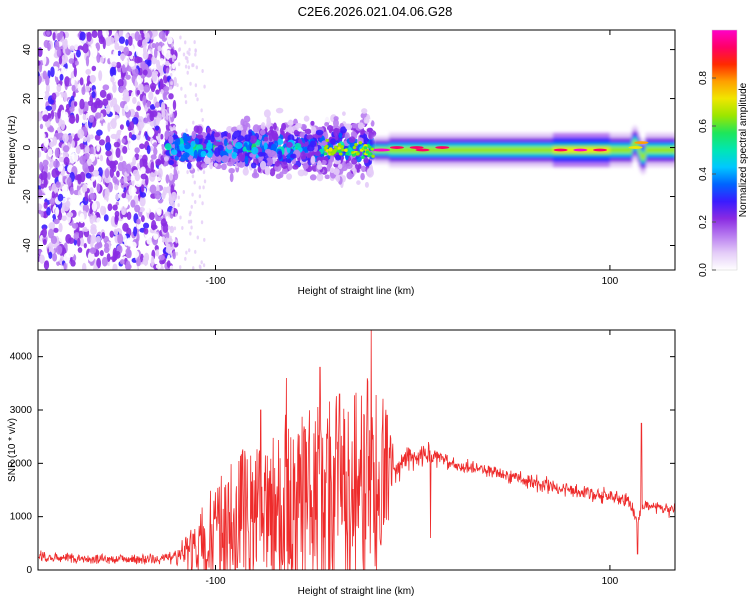 This screenshot has height=600, width=750. I want to click on x-tick-label: 100, so click(610, 581).